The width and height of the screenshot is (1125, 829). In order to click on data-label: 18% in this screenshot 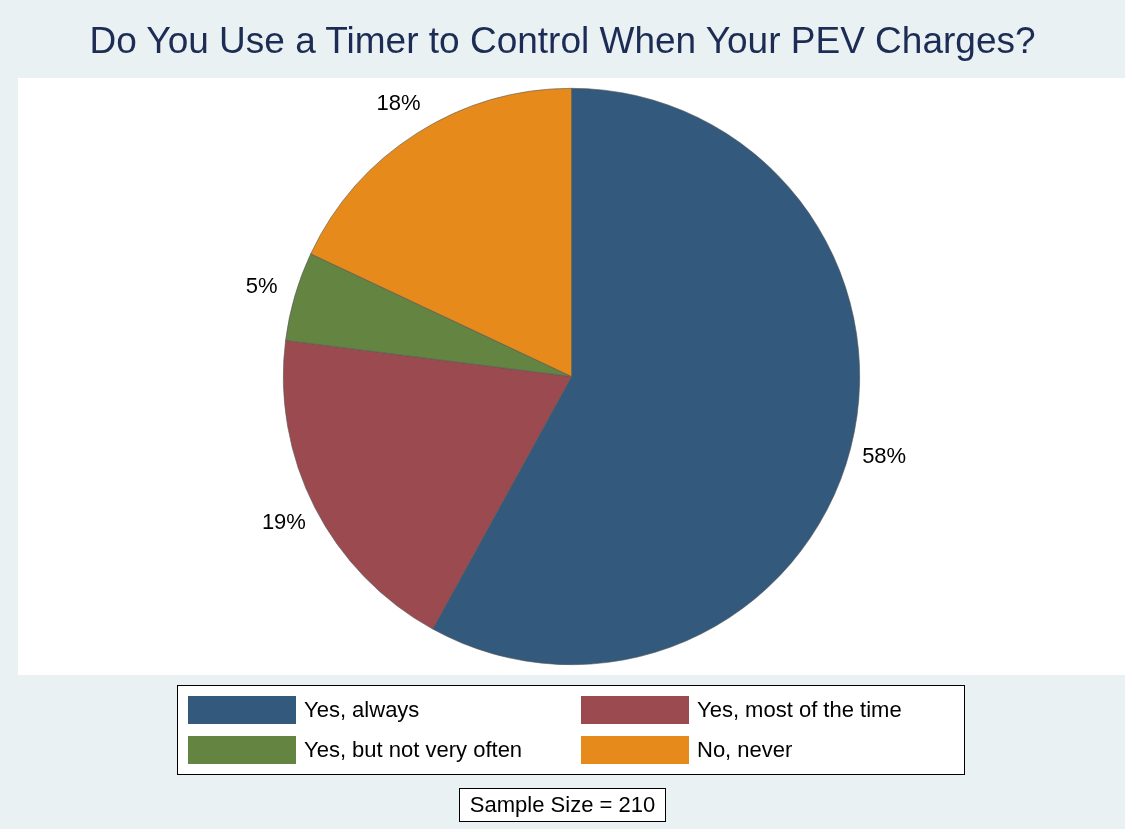, I will do `click(398, 103)`.